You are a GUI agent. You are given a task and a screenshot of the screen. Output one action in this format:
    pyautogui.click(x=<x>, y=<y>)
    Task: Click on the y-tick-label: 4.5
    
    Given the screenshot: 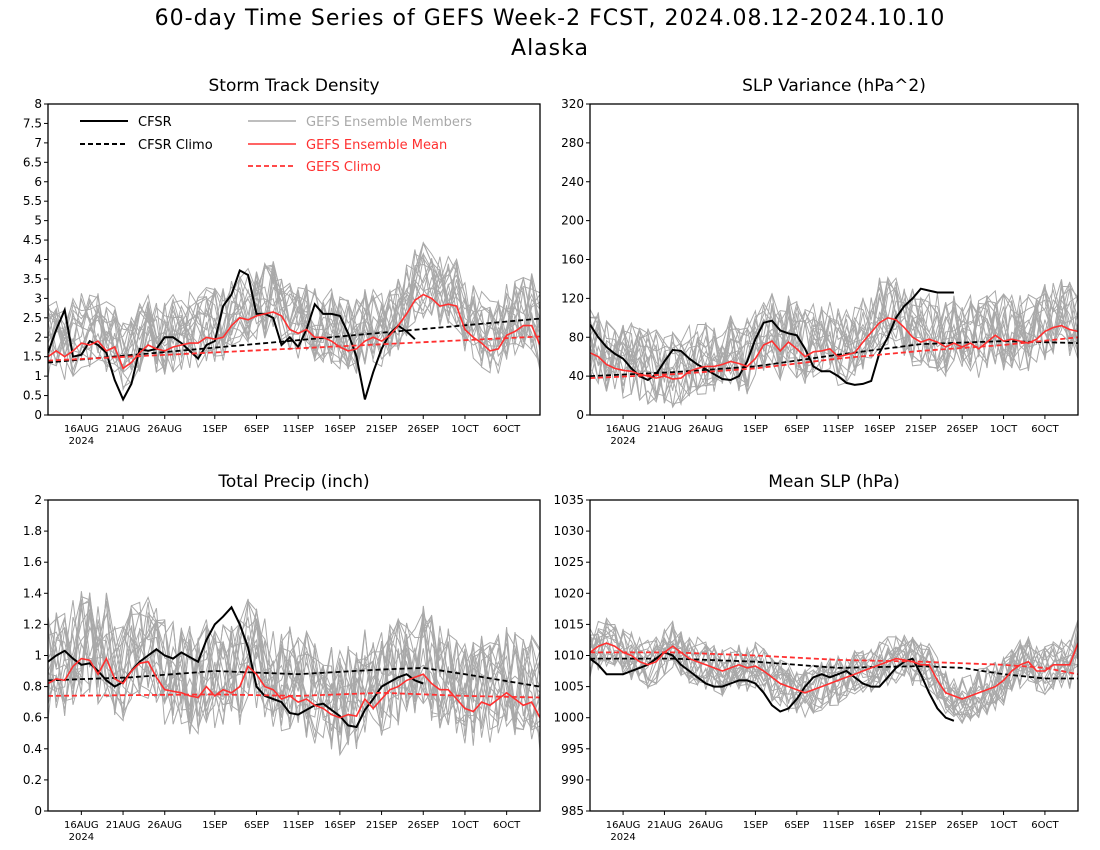 What is the action you would take?
    pyautogui.click(x=32, y=240)
    